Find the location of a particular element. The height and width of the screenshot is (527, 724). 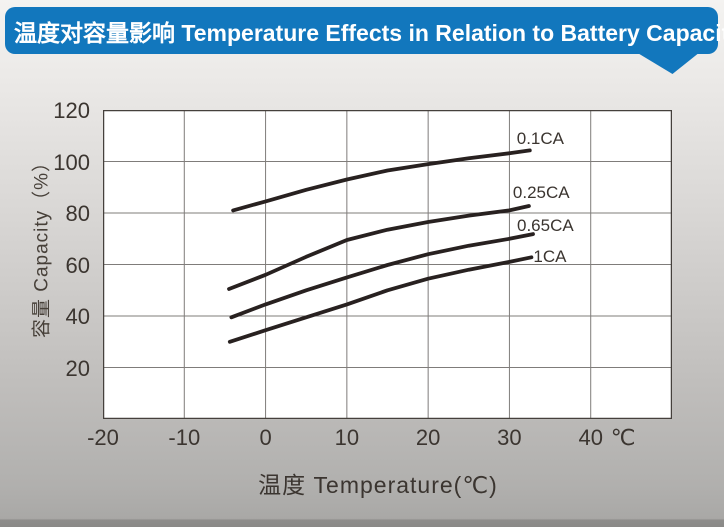

x-tick-label: 40 is located at coordinates (590, 437).